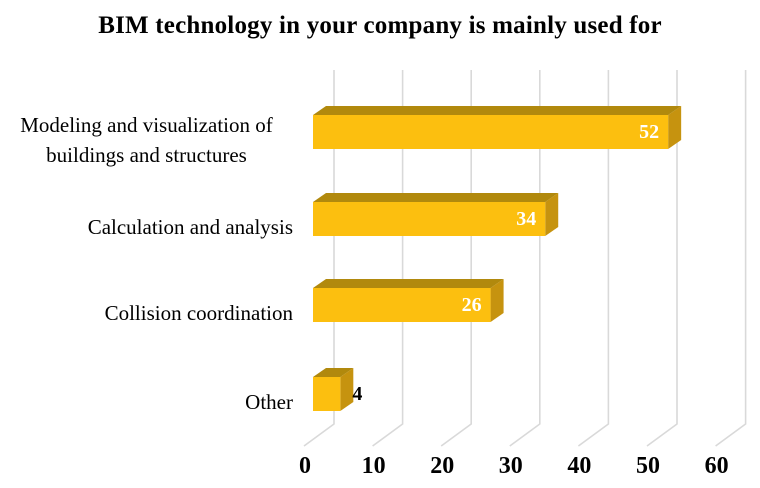  What do you see at coordinates (526, 219) in the screenshot?
I see `value-label: 34` at bounding box center [526, 219].